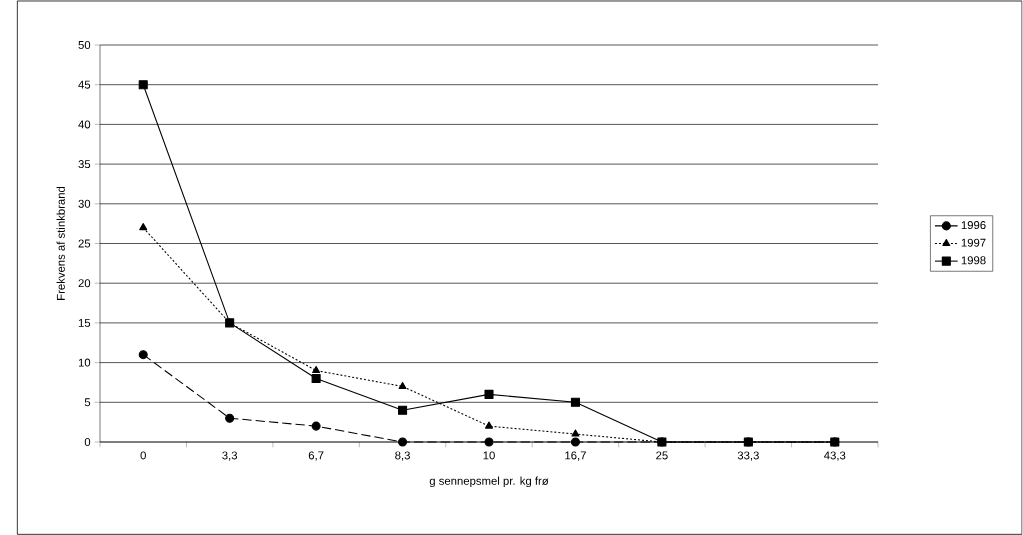 The image size is (1023, 535). Describe the element at coordinates (973, 225) in the screenshot. I see `legend-label: 1996` at that location.